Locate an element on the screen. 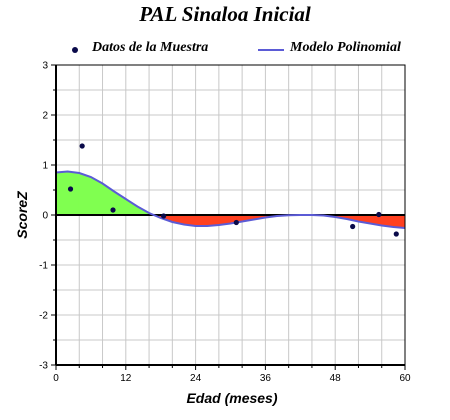 The width and height of the screenshot is (450, 420). y-tick-label: -2 is located at coordinates (43, 316).